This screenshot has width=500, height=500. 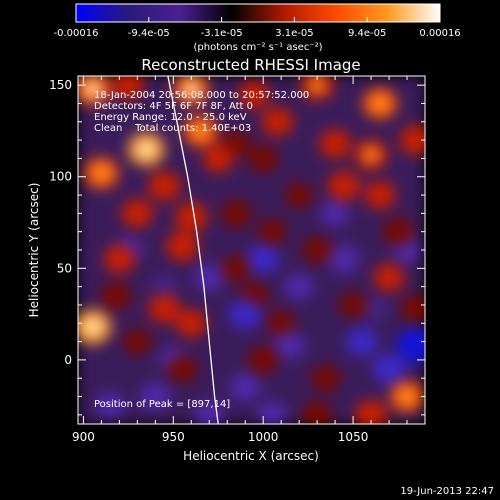 I want to click on colorbar-tick-label: -0.00016, so click(x=76, y=33).